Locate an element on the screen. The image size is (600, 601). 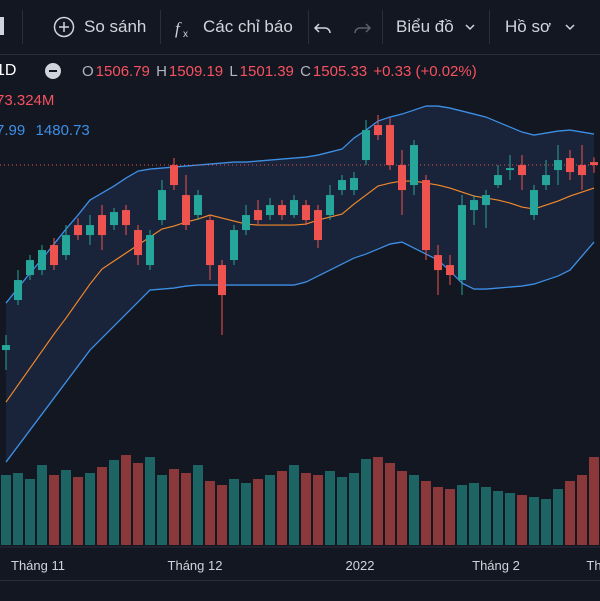
icon is located at coordinates (2, 26).